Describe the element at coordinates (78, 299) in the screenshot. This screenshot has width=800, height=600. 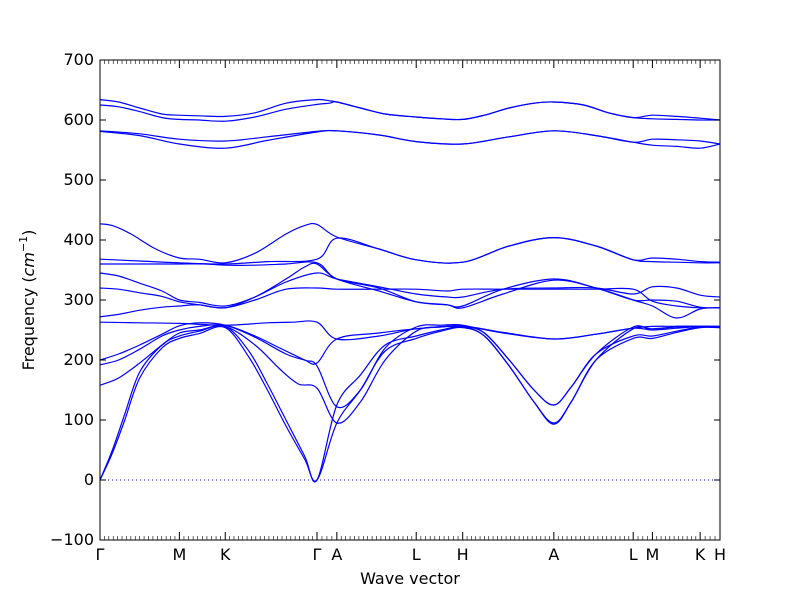
I see `y-tick-label: 300` at that location.